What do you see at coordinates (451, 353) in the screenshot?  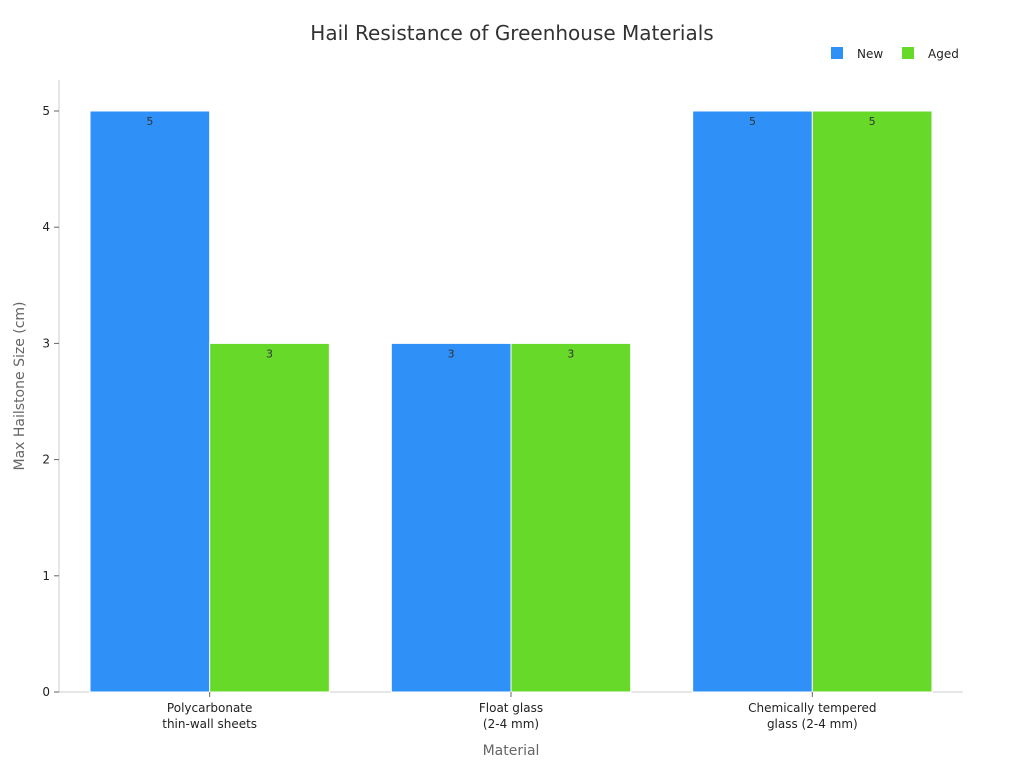 I see `data-label-new-1: 3` at bounding box center [451, 353].